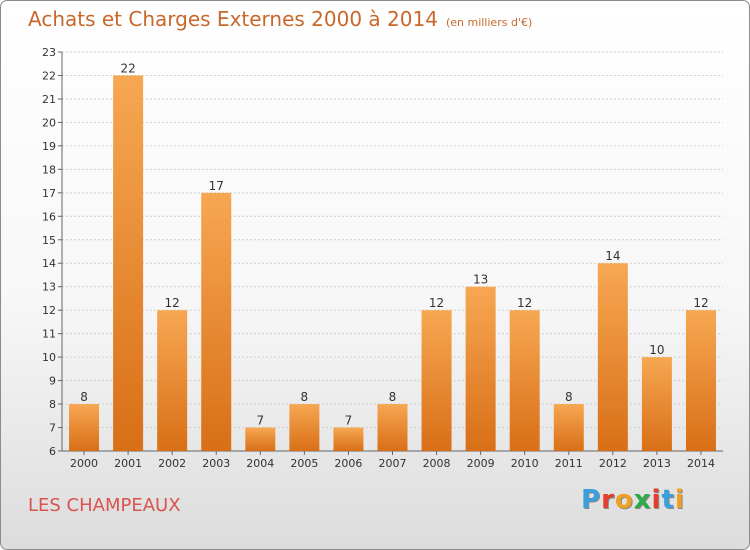  Describe the element at coordinates (656, 350) in the screenshot. I see `data-label: 10` at that location.